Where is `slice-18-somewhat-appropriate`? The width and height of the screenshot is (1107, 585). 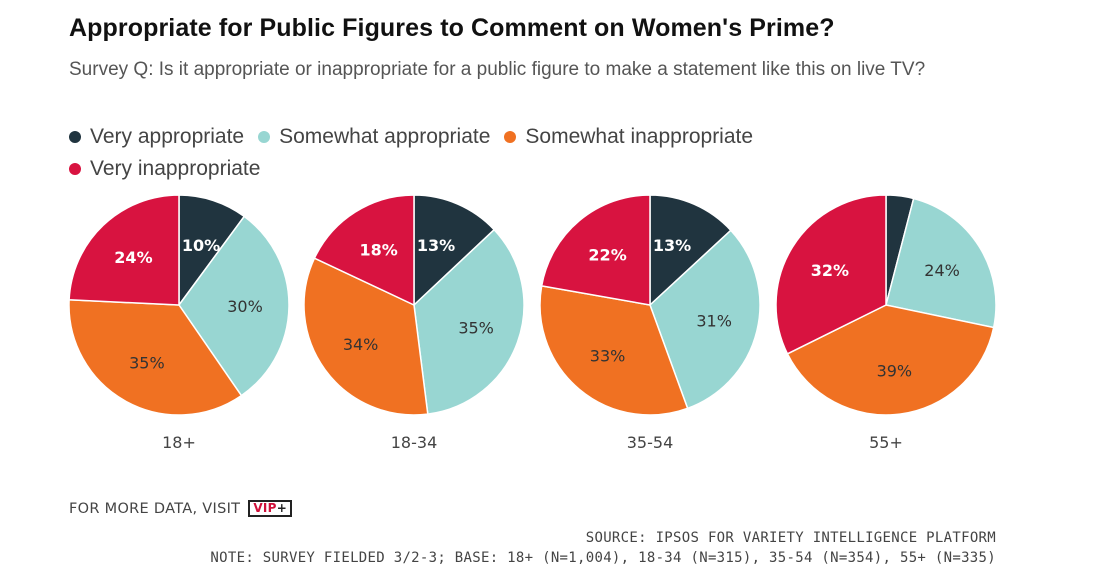
slice-18-somewhat-appropriate is located at coordinates (234, 306).